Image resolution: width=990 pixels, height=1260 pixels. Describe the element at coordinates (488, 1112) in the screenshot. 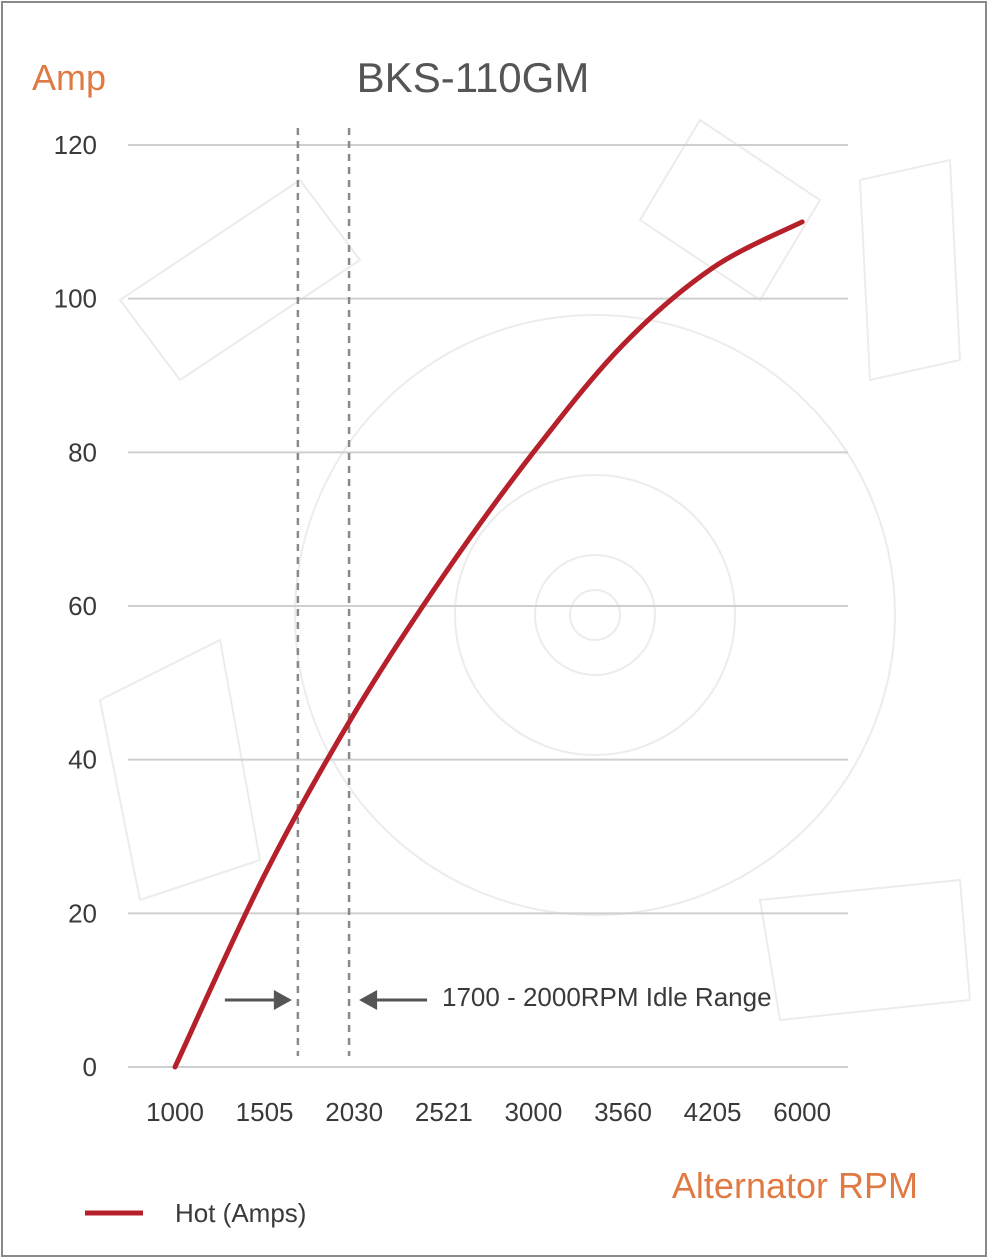

I see `x-tick-labels: 1000 1505 2030 2521 3000 3560 4205 6000` at that location.